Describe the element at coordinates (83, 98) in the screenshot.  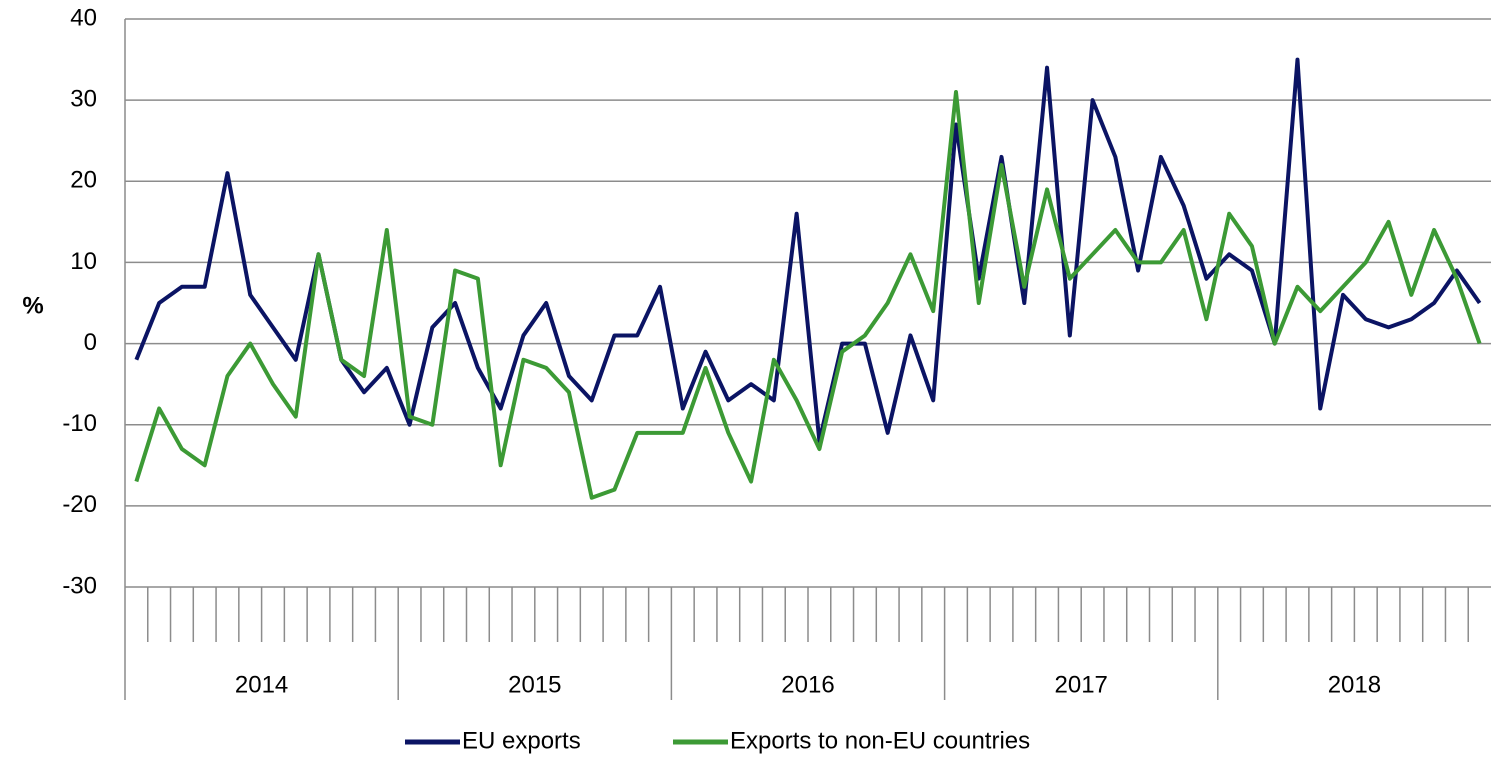
I see `y-tick-label: 30` at that location.